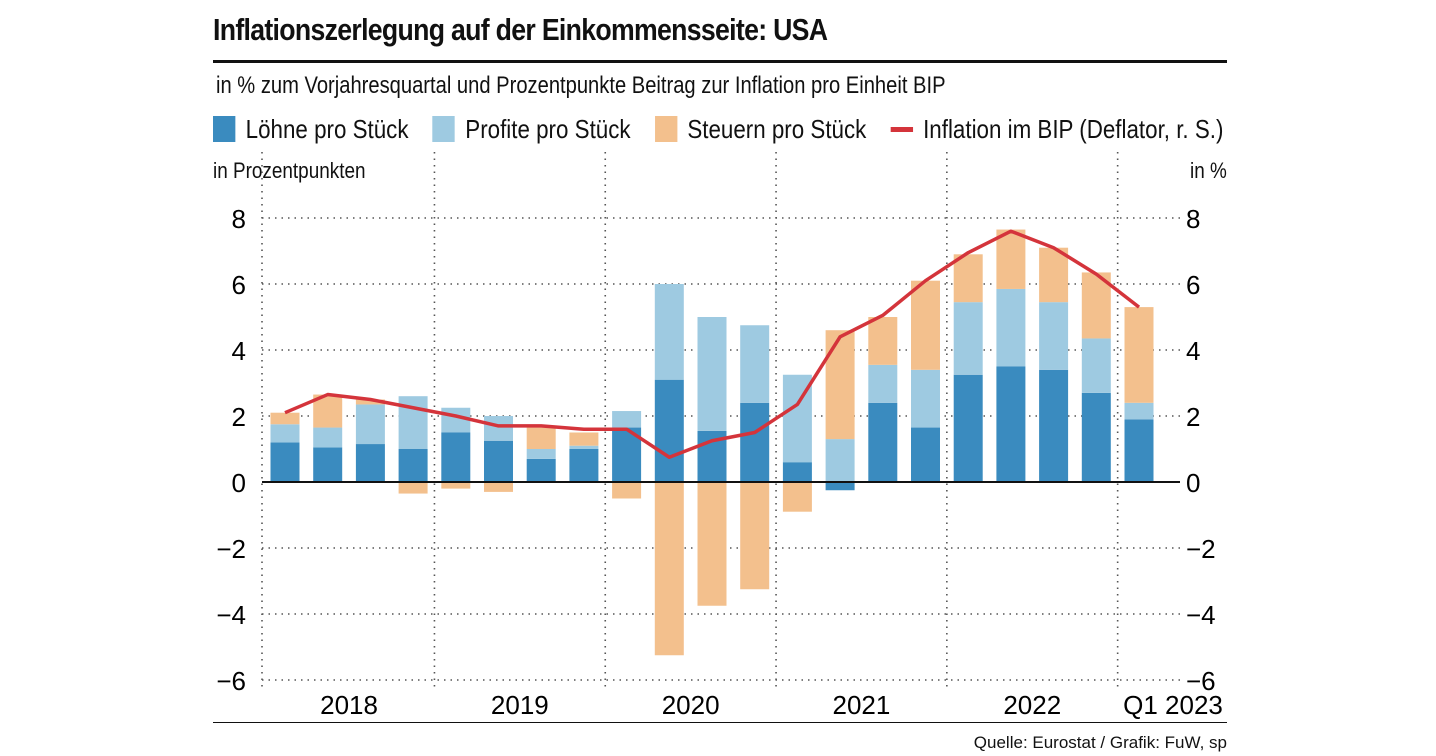 The image size is (1436, 756). I want to click on x-year-label: 2018, so click(349, 705).